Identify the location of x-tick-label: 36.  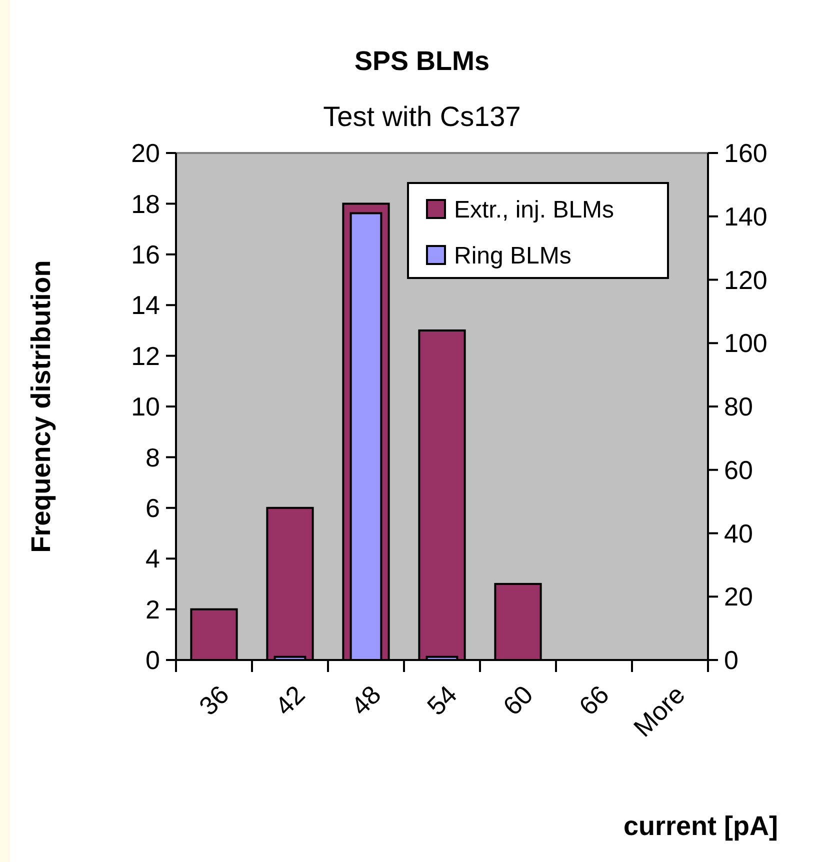
(214, 700).